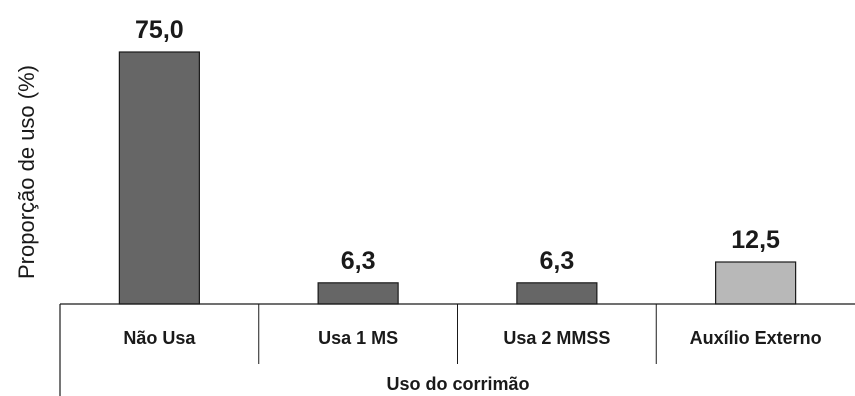 The width and height of the screenshot is (855, 396). Describe the element at coordinates (755, 240) in the screenshot. I see `data-label-4: 12,5` at that location.